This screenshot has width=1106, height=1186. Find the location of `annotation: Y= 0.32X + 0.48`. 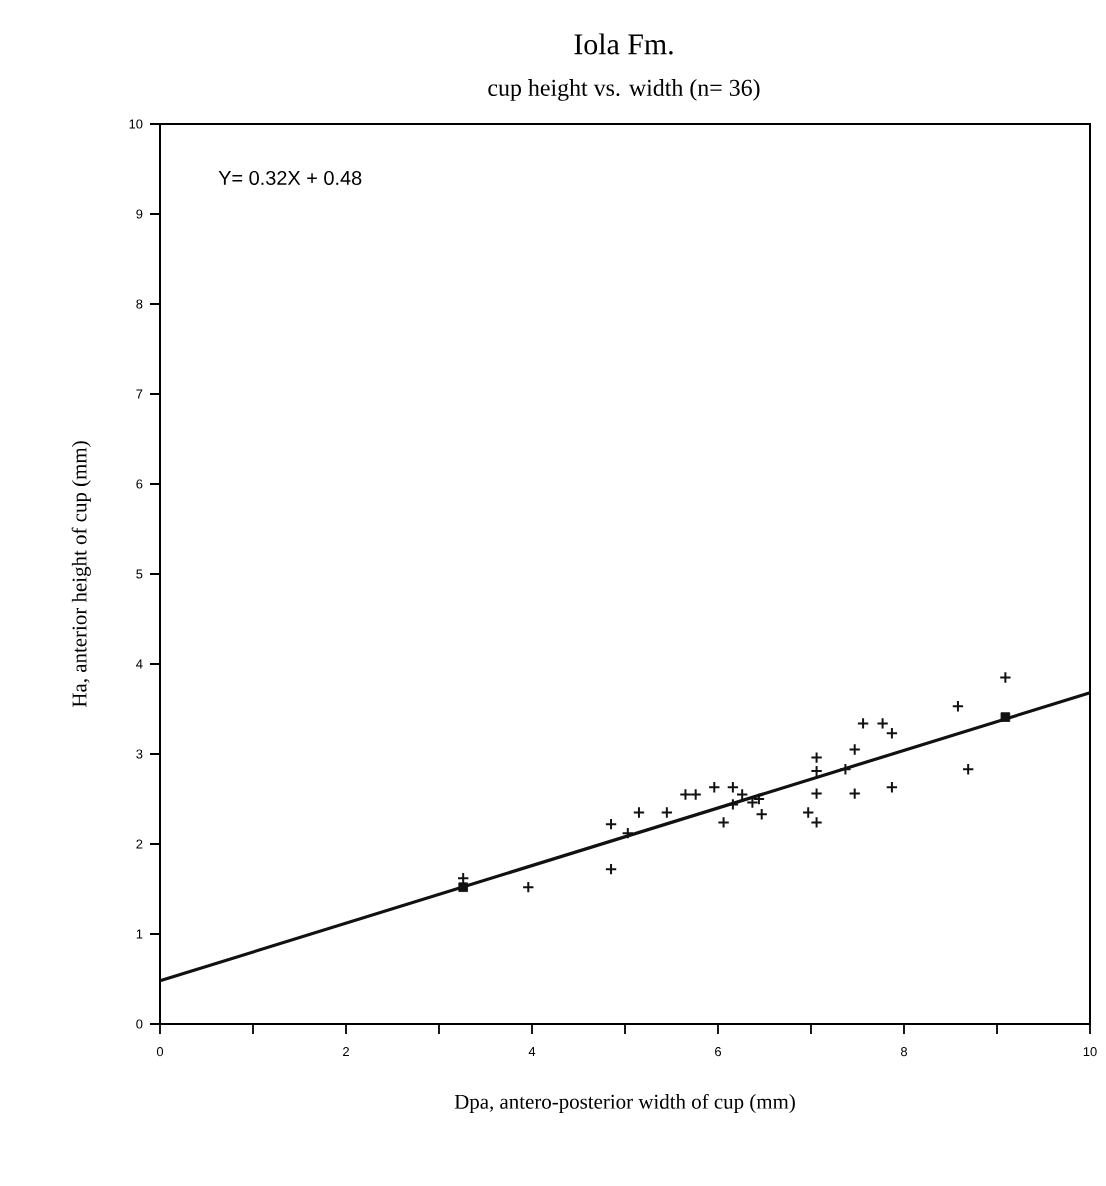

annotation: Y= 0.32X + 0.48 is located at coordinates (290, 178).